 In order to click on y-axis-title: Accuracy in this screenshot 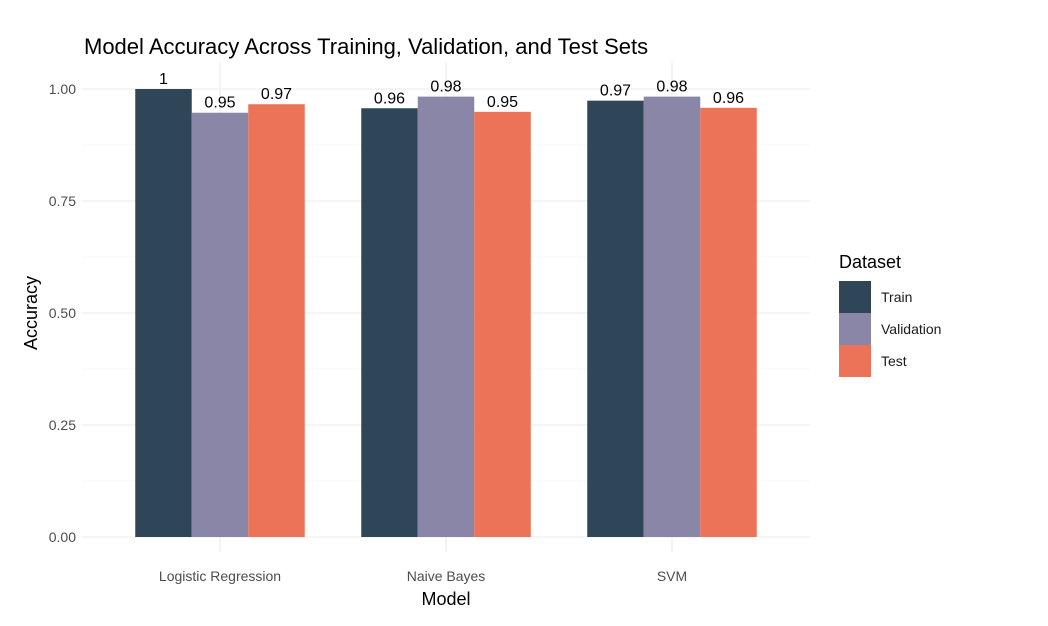, I will do `click(31, 313)`.